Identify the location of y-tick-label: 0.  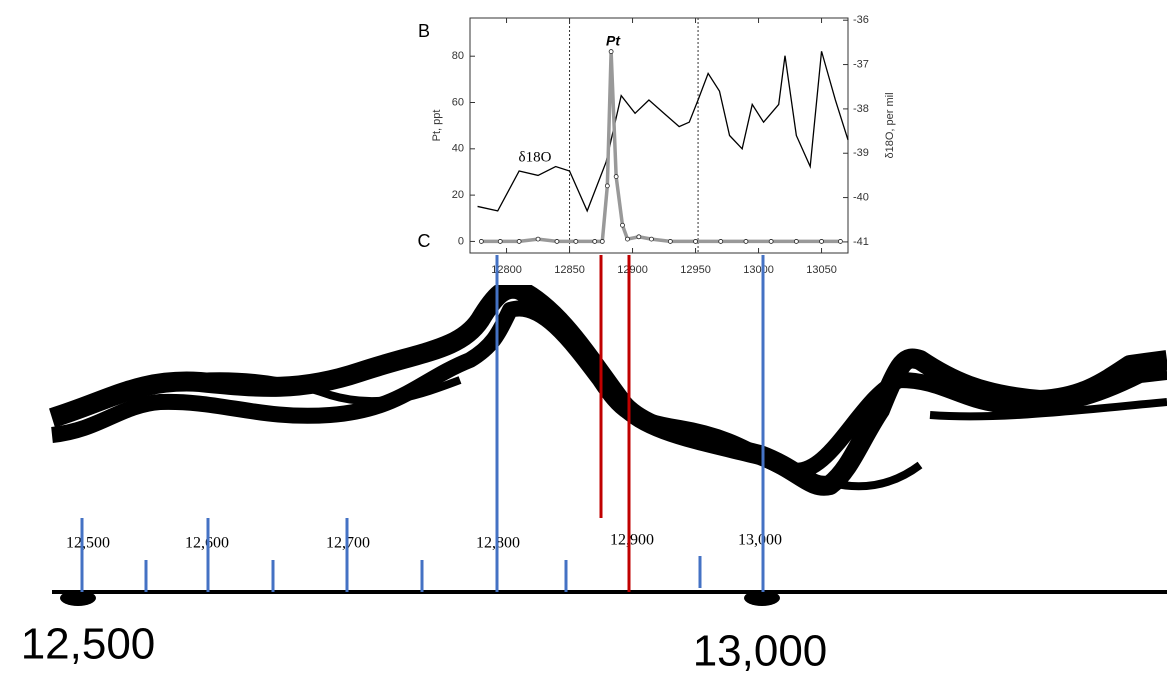
(461, 241).